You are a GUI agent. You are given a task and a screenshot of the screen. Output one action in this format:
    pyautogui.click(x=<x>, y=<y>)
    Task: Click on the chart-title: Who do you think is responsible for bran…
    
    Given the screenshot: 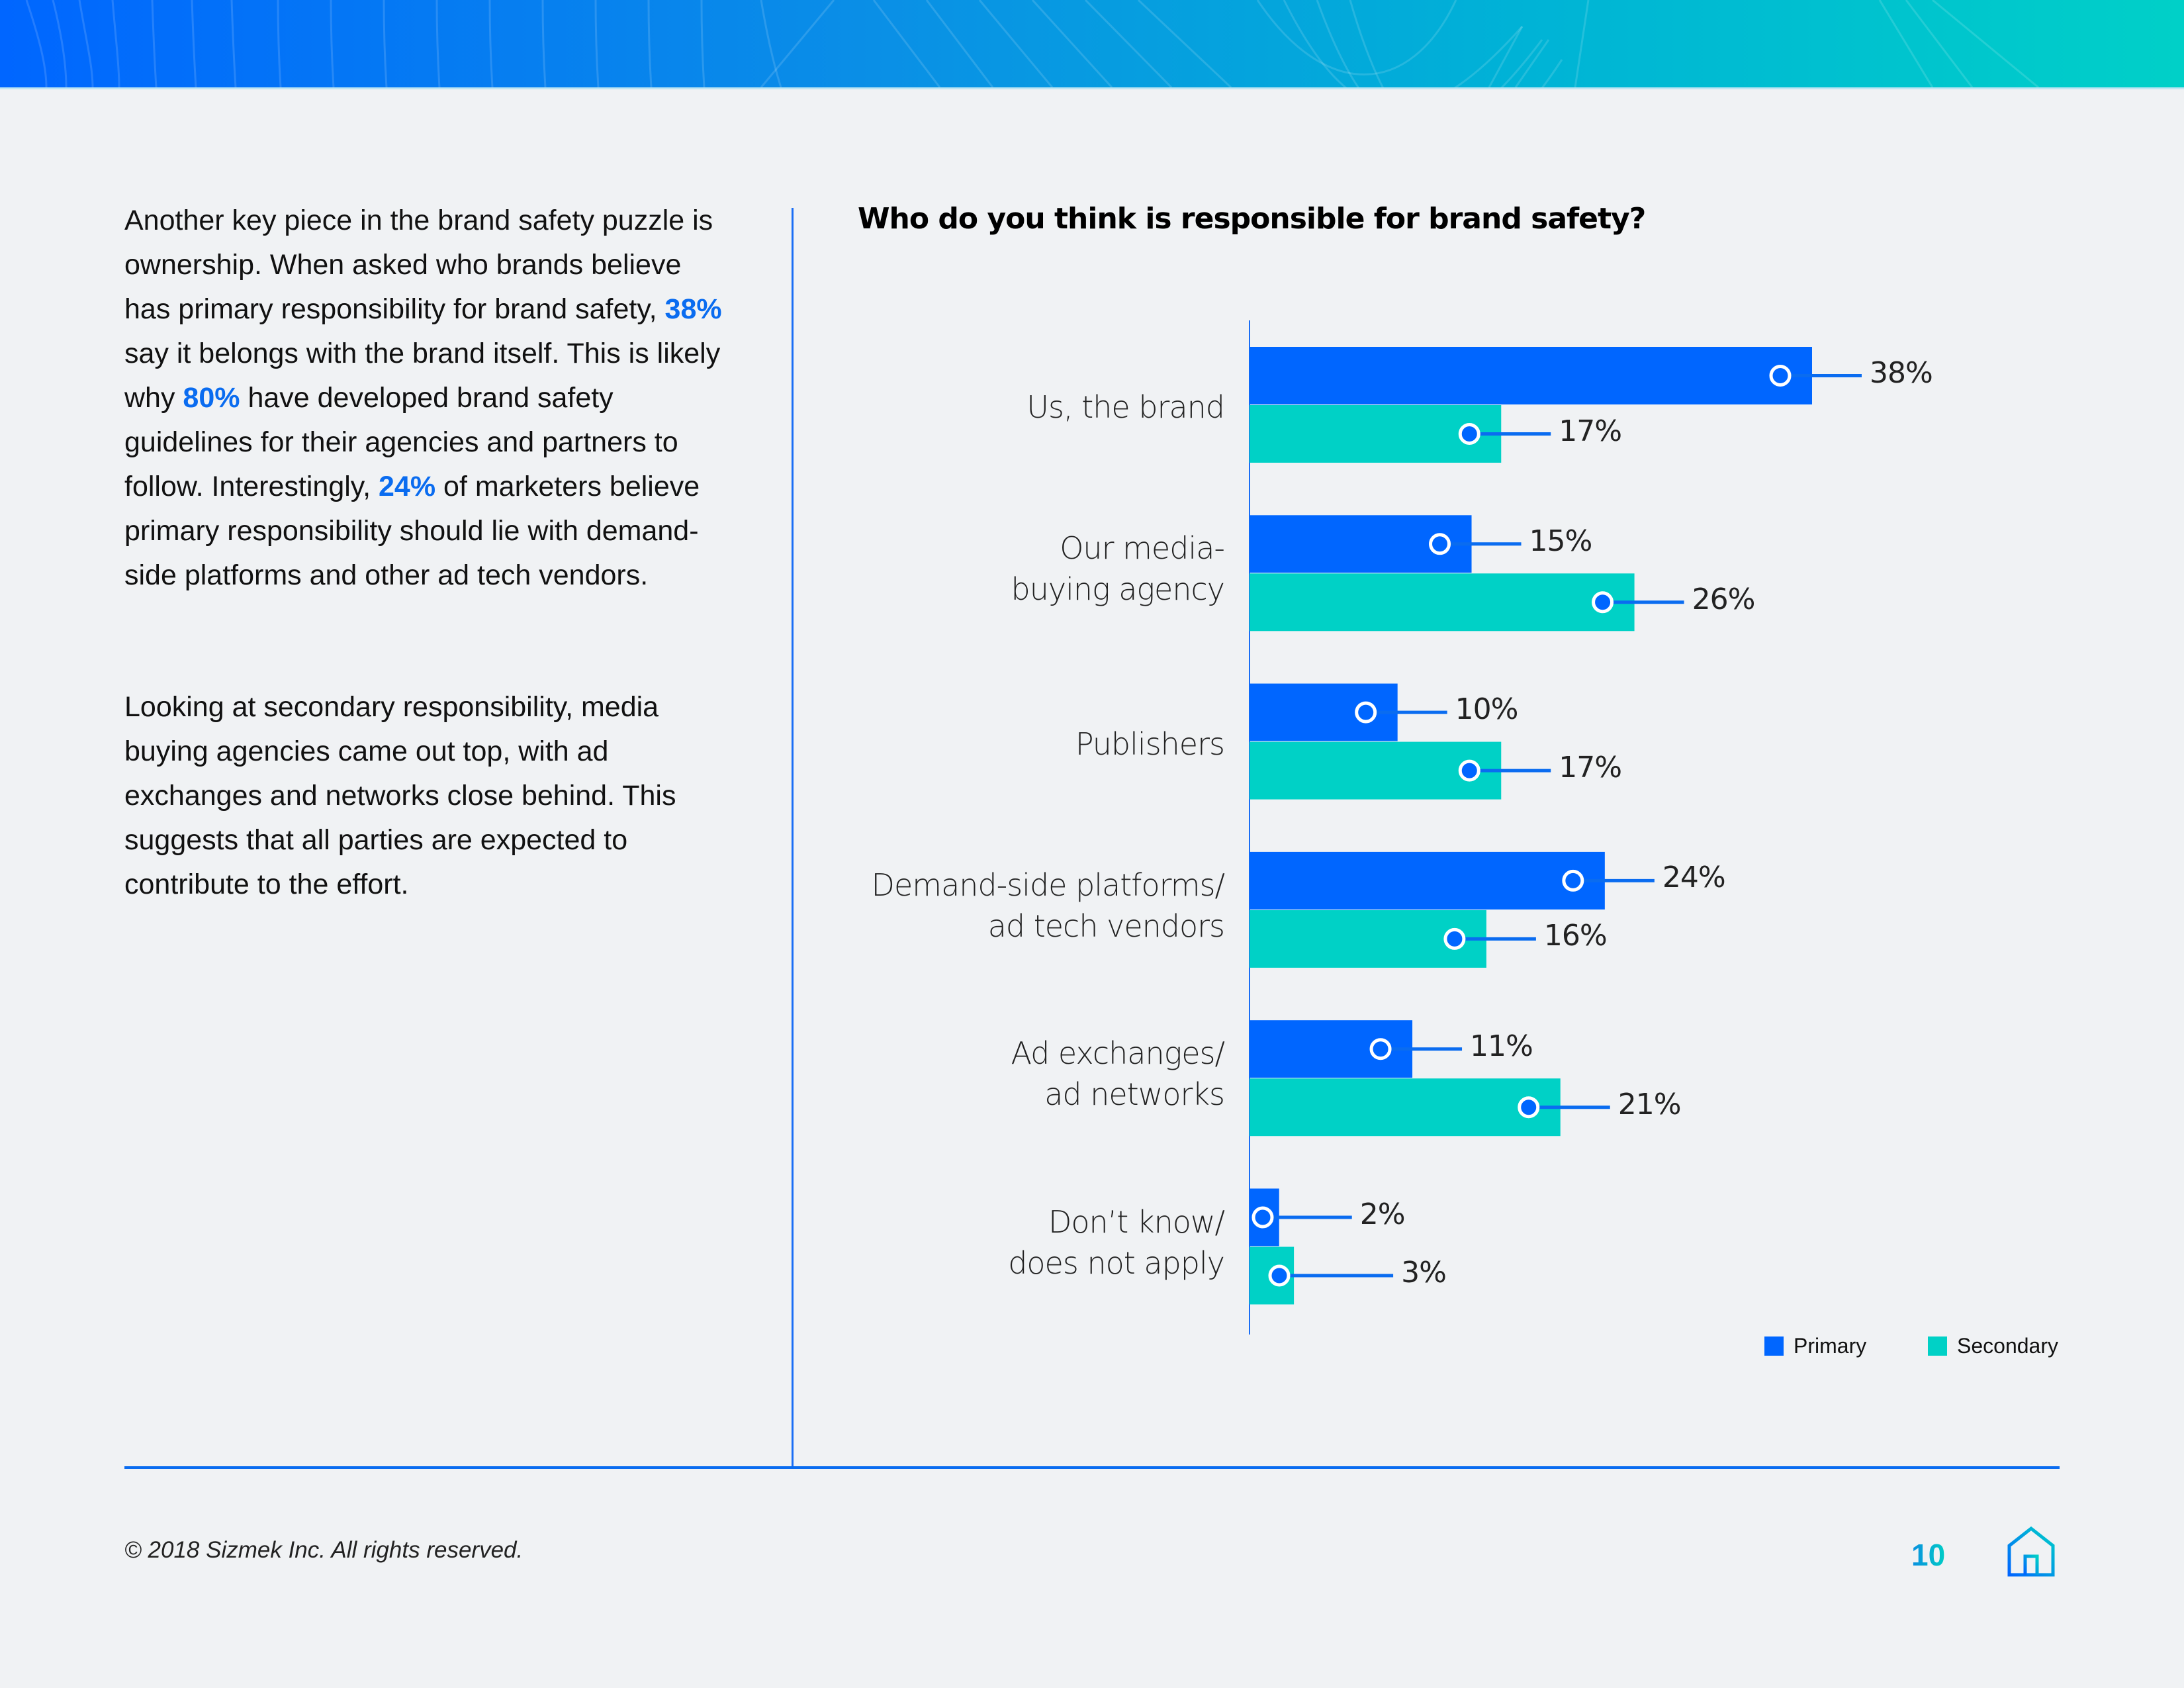 What is the action you would take?
    pyautogui.click(x=1252, y=219)
    